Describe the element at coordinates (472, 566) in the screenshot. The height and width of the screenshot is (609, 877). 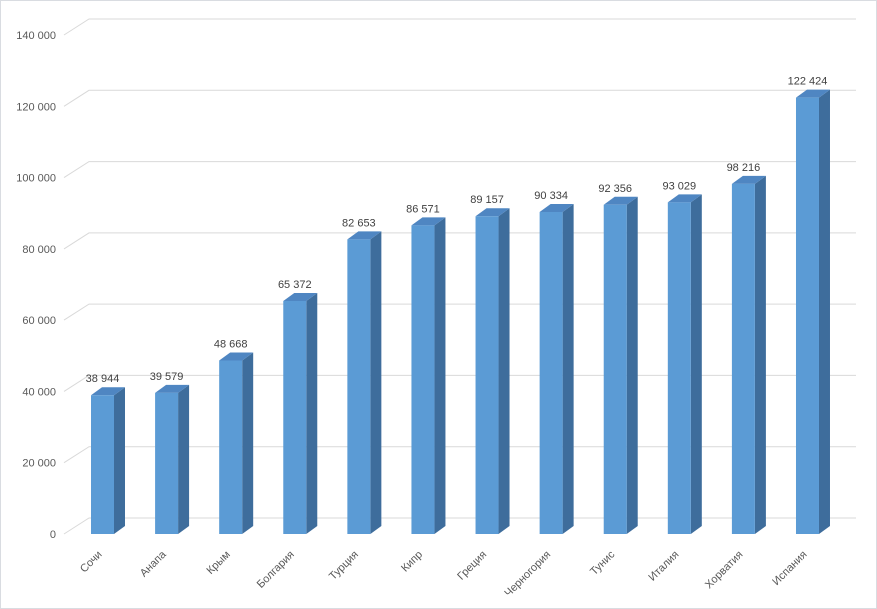
I see `x-category-label: Греция` at that location.